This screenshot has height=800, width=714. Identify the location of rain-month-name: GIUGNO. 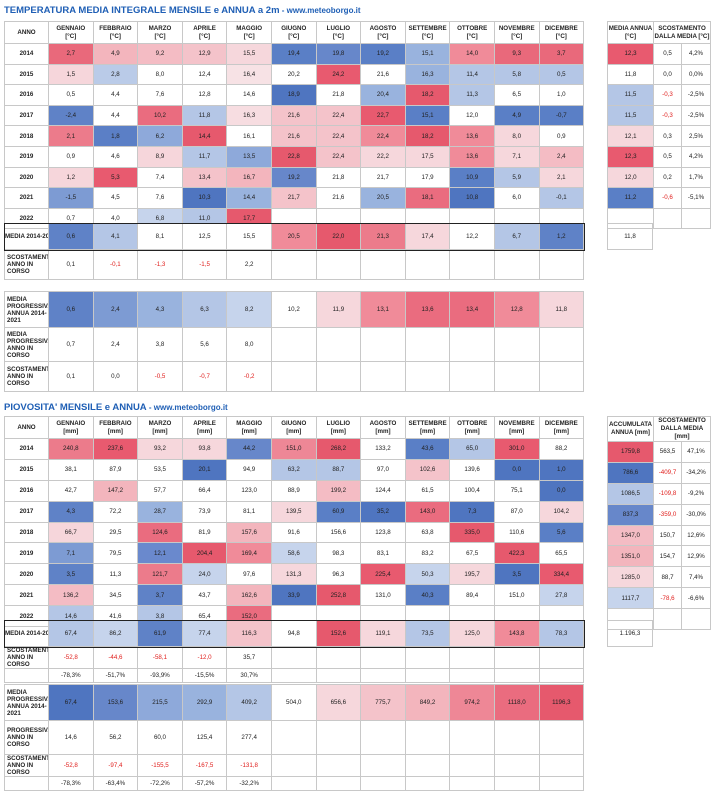
(294, 423).